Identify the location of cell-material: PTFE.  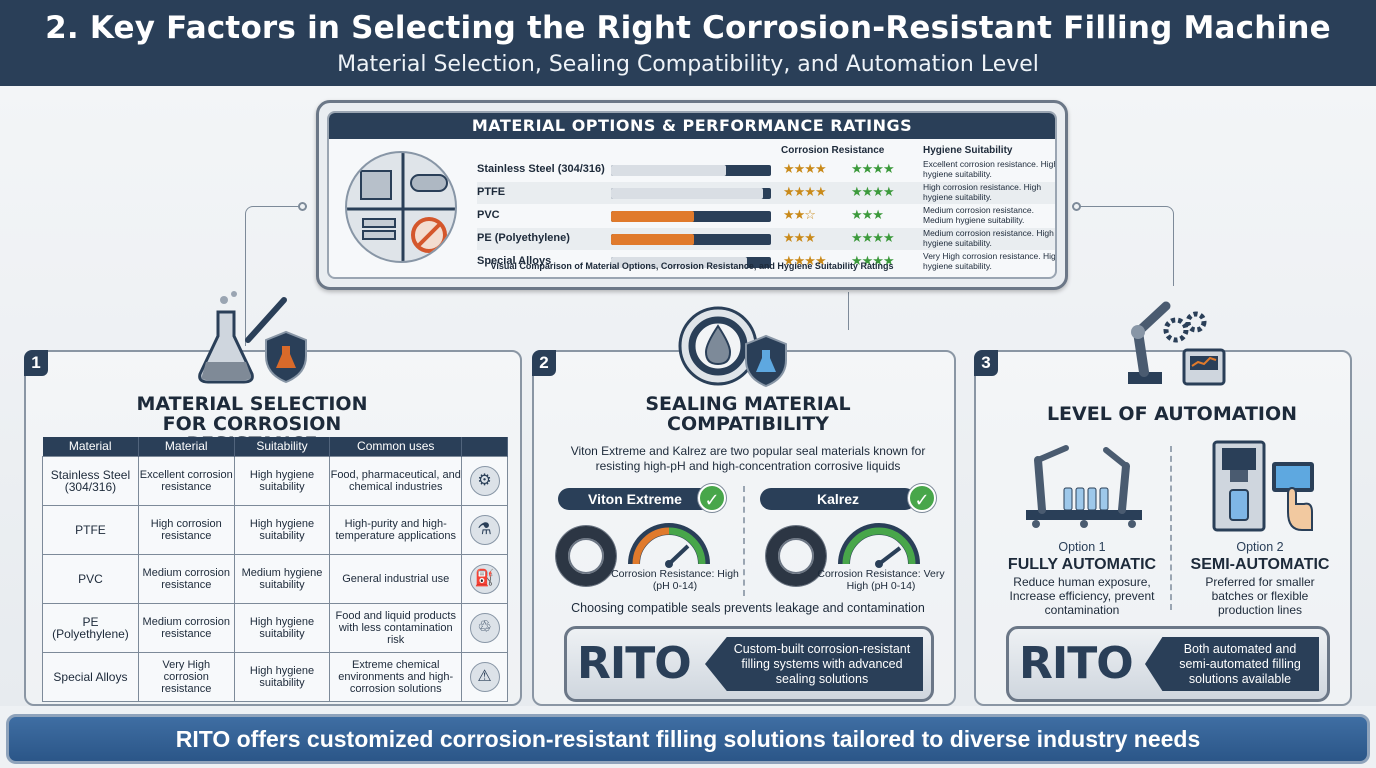
(90, 529).